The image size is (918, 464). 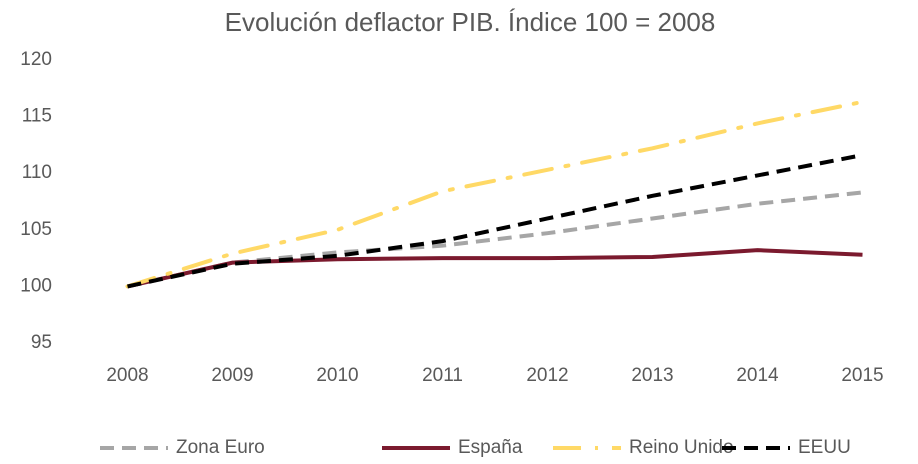 What do you see at coordinates (37, 172) in the screenshot?
I see `y-tick-label: 110` at bounding box center [37, 172].